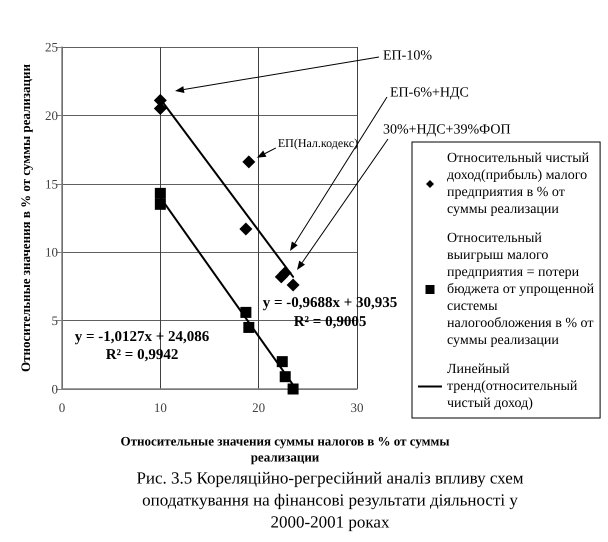 The width and height of the screenshot is (608, 542). Describe the element at coordinates (160, 407) in the screenshot. I see `x-tick-label: 10` at that location.